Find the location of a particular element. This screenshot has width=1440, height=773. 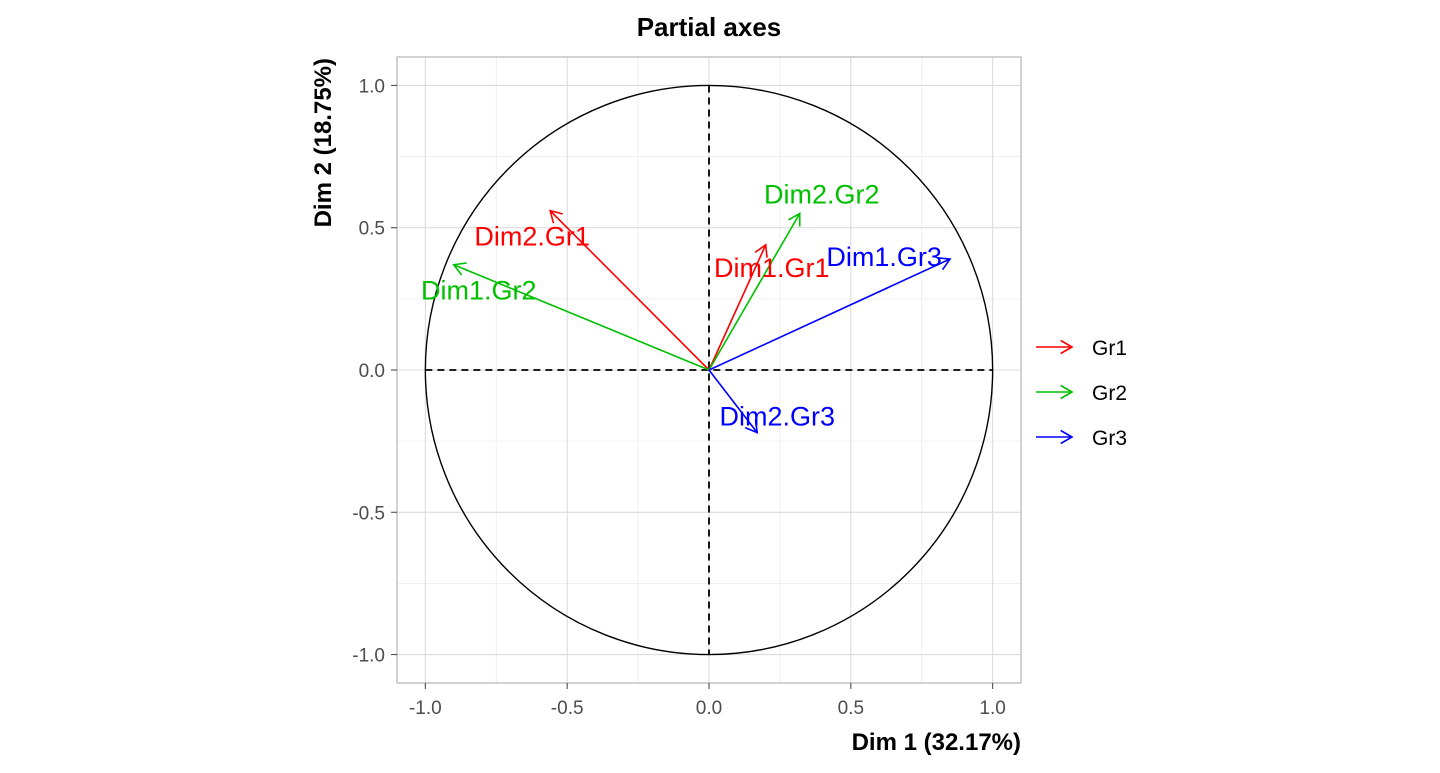

y-tick-label: 1.0 is located at coordinates (372, 86).